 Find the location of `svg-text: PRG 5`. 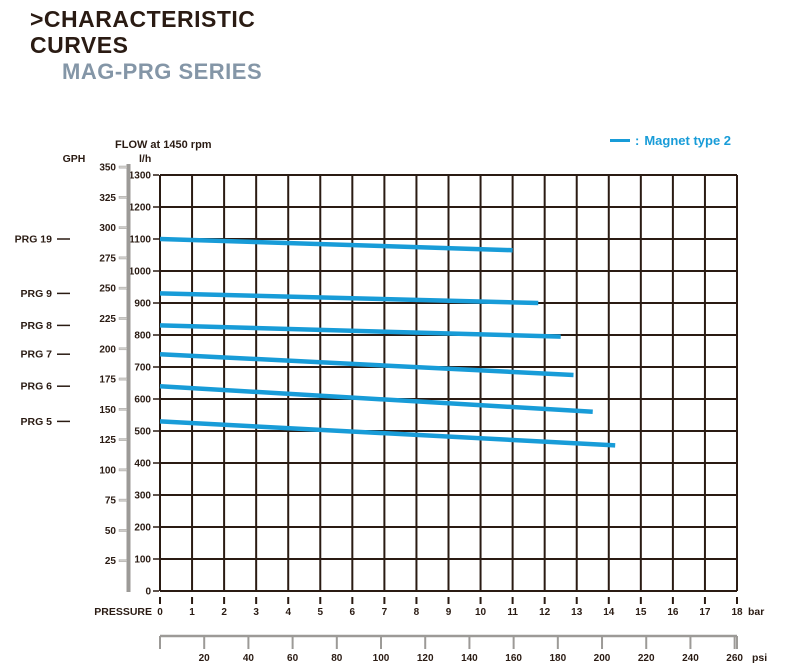

svg-text: PRG 5 is located at coordinates (36, 422).